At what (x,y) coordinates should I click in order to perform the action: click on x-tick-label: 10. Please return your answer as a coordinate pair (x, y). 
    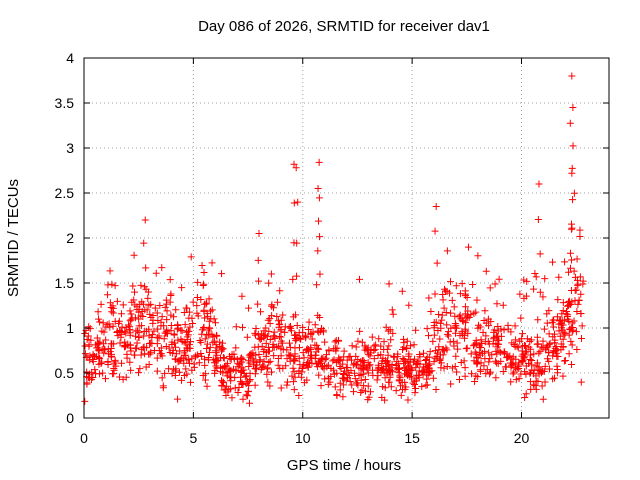
    Looking at the image, I should click on (303, 438).